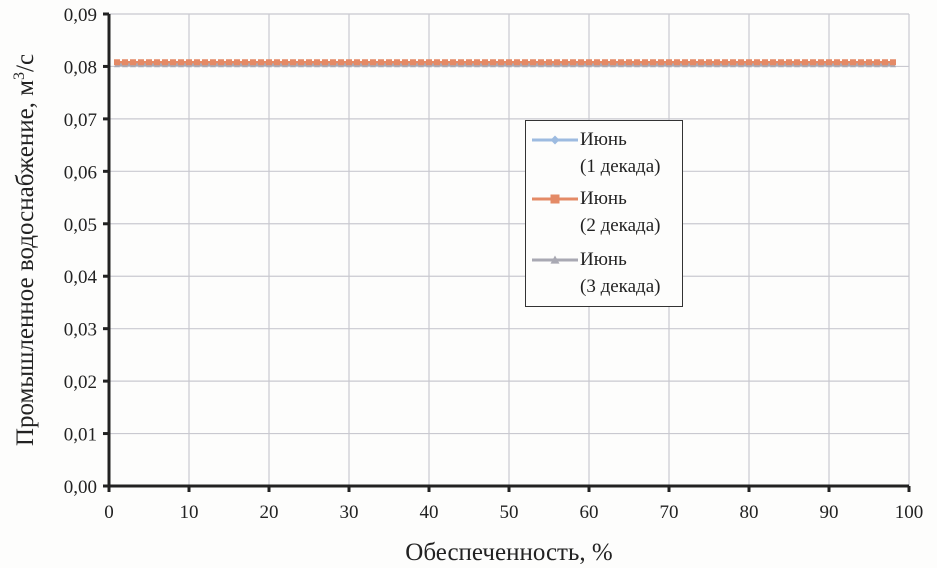 This screenshot has height=568, width=937. What do you see at coordinates (829, 512) in the screenshot?
I see `svg-text: 90` at bounding box center [829, 512].